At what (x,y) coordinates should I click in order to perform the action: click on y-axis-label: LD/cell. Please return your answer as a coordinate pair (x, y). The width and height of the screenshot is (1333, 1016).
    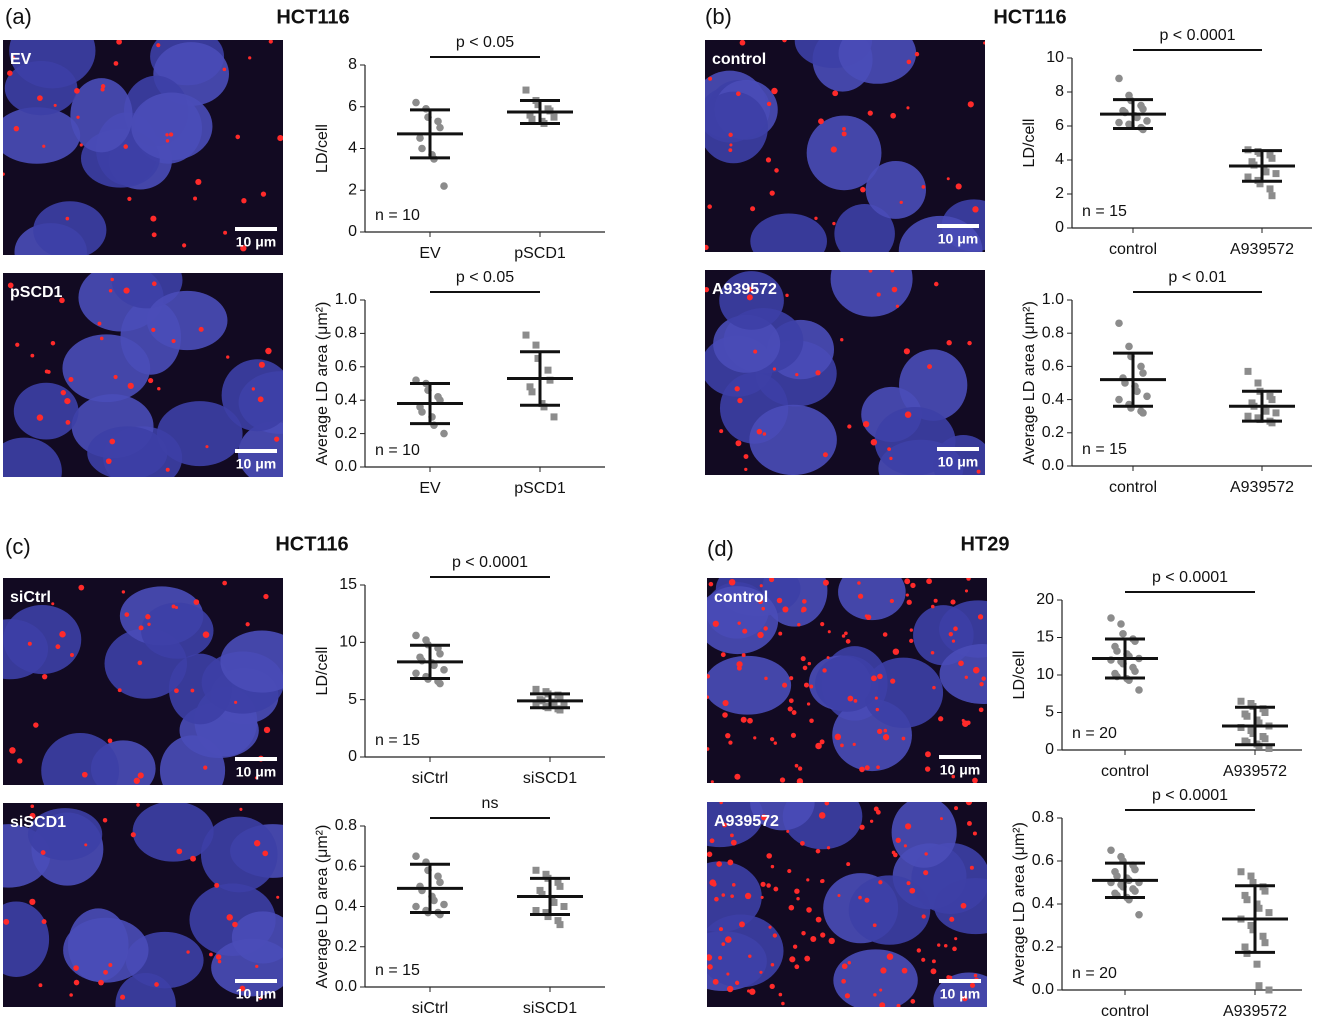
    Looking at the image, I should click on (1019, 675).